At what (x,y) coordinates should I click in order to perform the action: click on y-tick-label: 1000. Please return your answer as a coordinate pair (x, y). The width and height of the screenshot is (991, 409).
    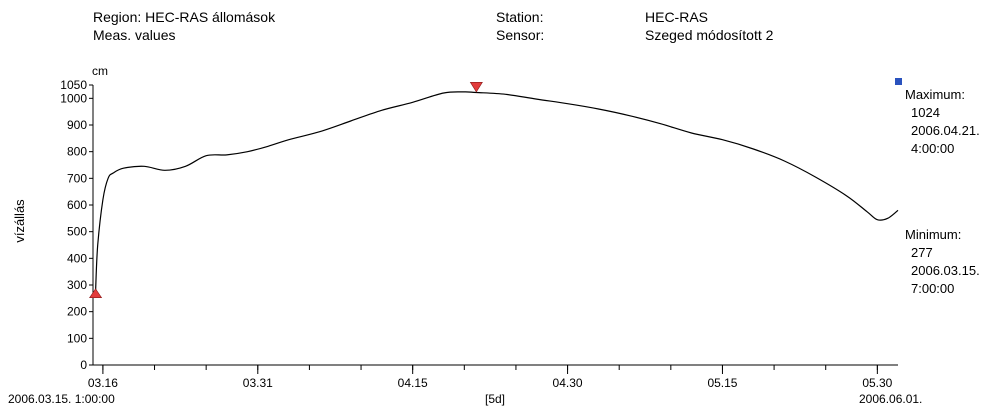
    Looking at the image, I should click on (73, 98).